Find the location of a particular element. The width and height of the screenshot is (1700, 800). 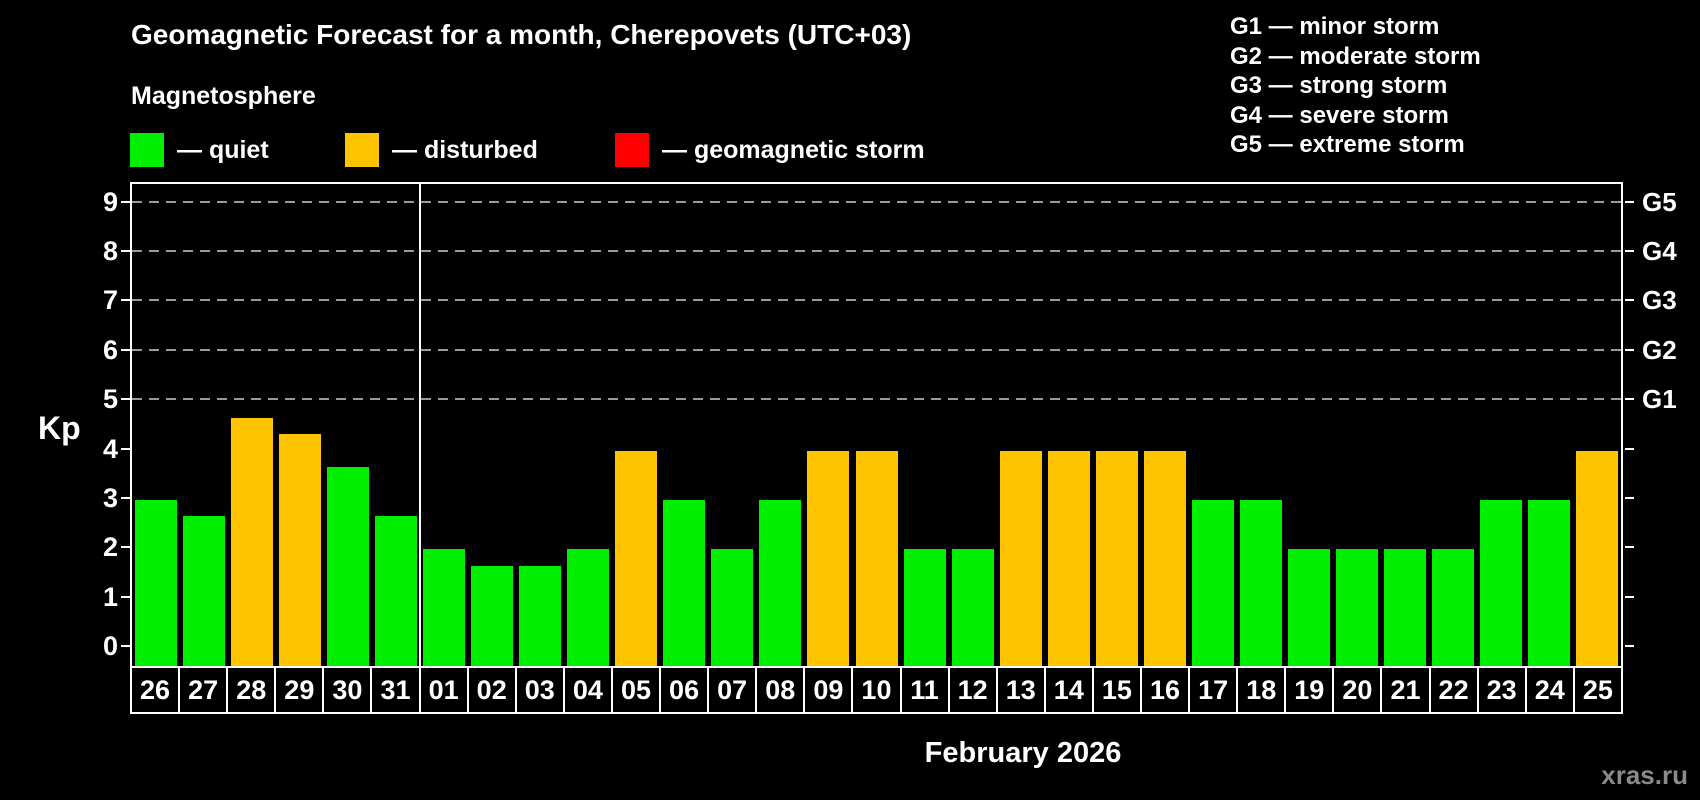

day-label-17: 17 is located at coordinates (1213, 690).